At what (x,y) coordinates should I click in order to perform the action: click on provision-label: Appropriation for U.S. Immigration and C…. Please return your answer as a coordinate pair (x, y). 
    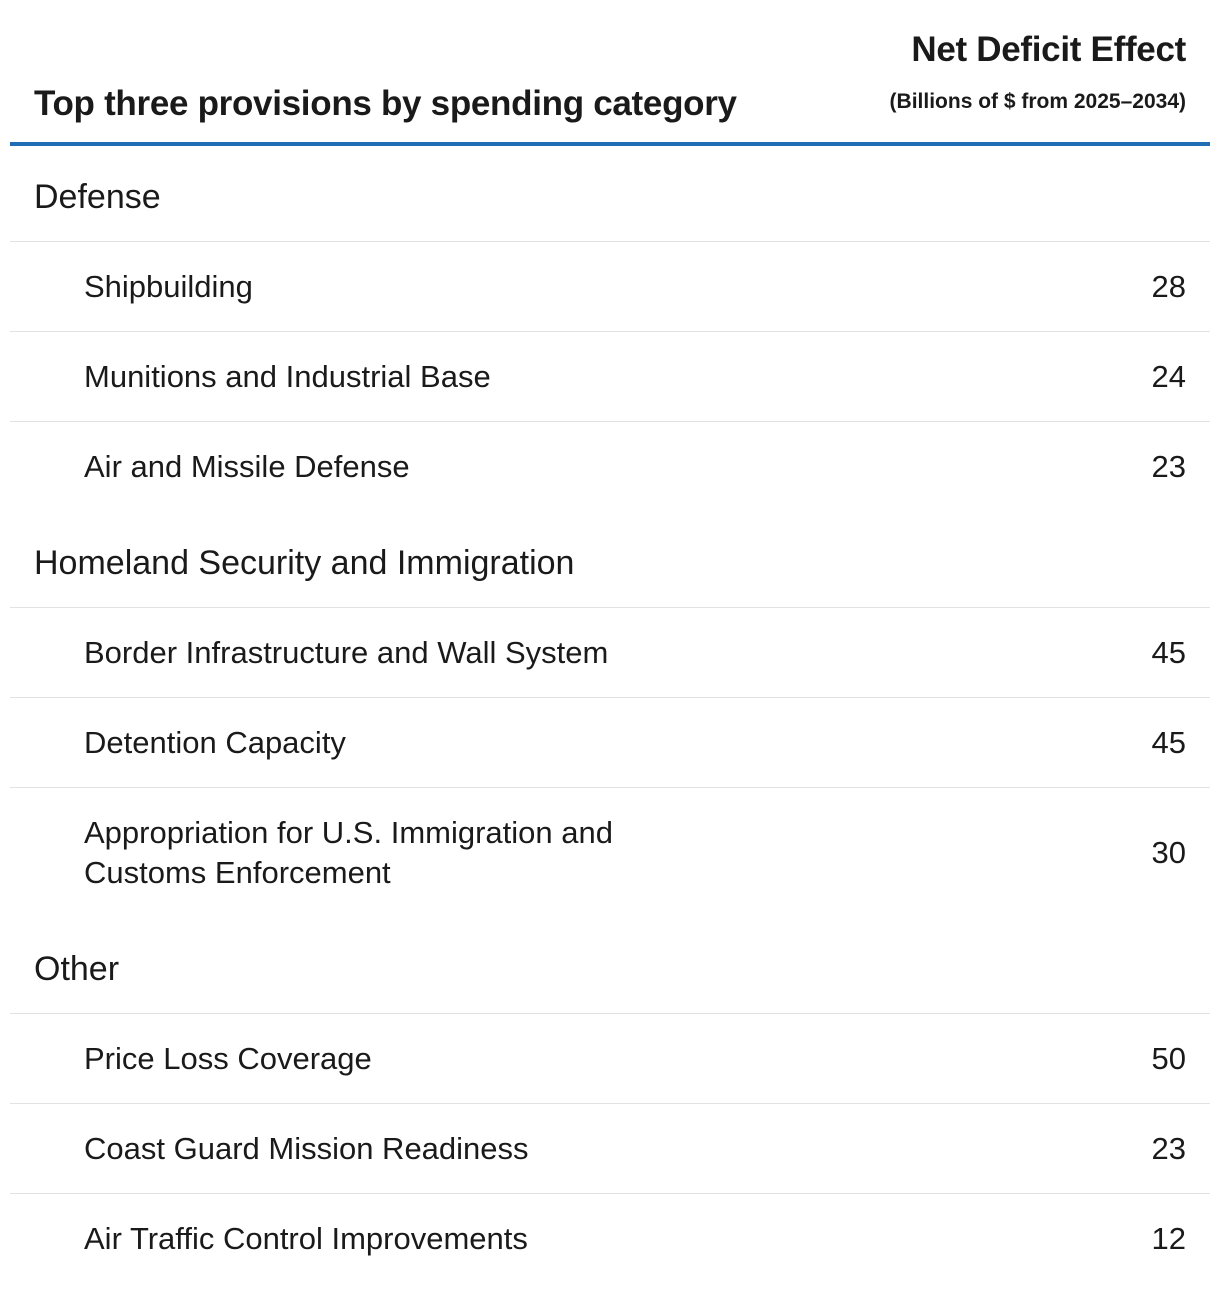
    Looking at the image, I should click on (348, 852).